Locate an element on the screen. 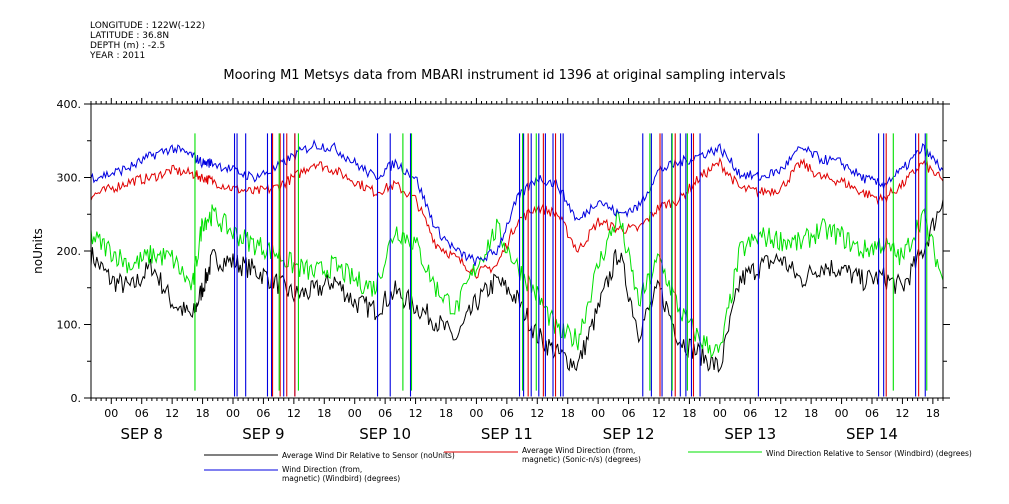  x-day-label: SEP 14 is located at coordinates (872, 434).